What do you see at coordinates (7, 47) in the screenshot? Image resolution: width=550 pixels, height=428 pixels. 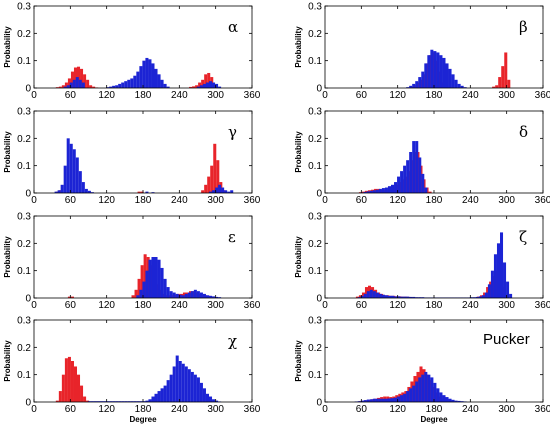 I see `panel-1-ylabel: Probability` at bounding box center [7, 47].